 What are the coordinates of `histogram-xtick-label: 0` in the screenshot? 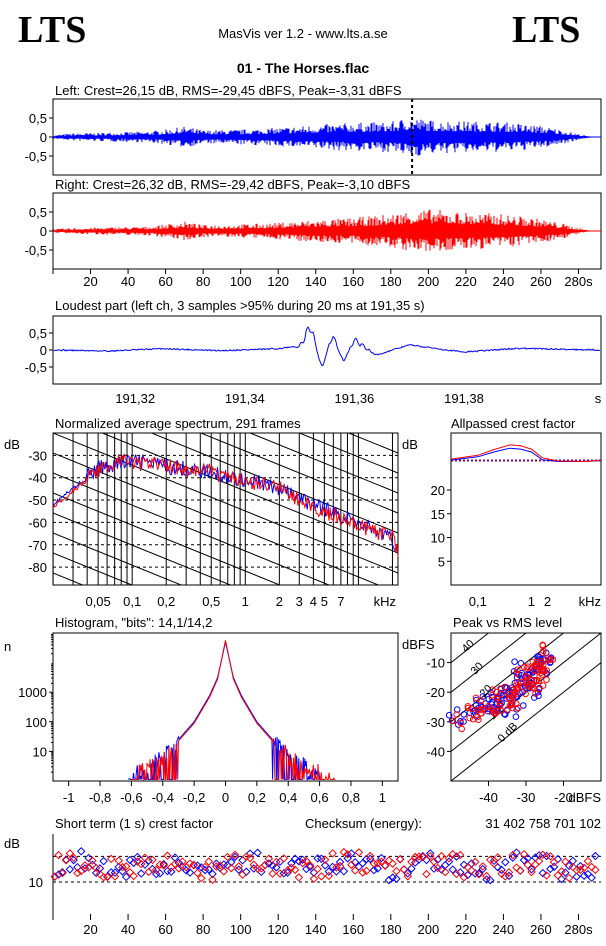 It's located at (225, 797).